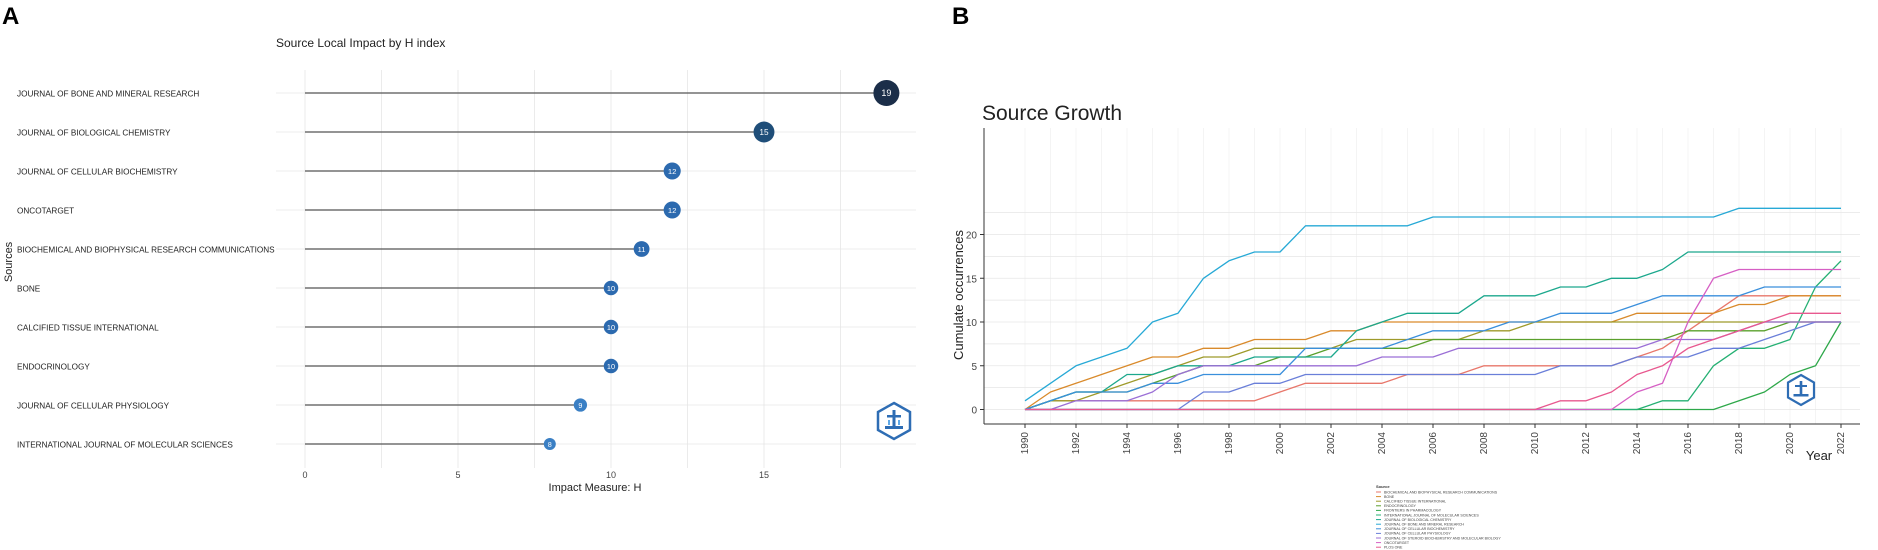 This screenshot has width=1878, height=550. Describe the element at coordinates (1790, 443) in the screenshot. I see `x-tick-label: 2020` at that location.